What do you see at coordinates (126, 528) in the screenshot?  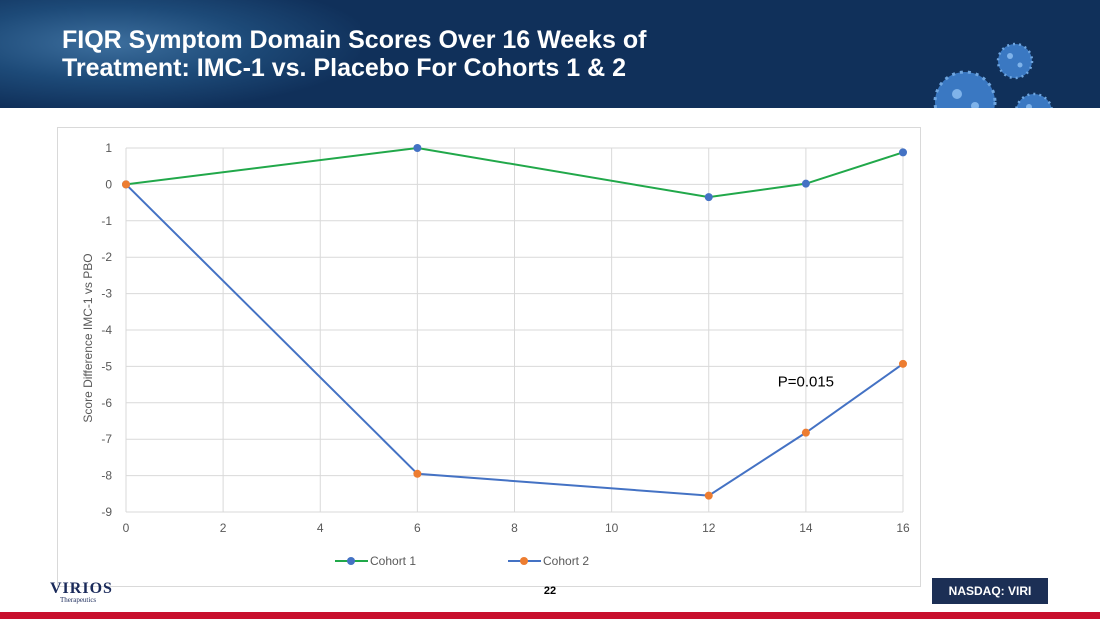 I see `x-tick-label: 0` at bounding box center [126, 528].